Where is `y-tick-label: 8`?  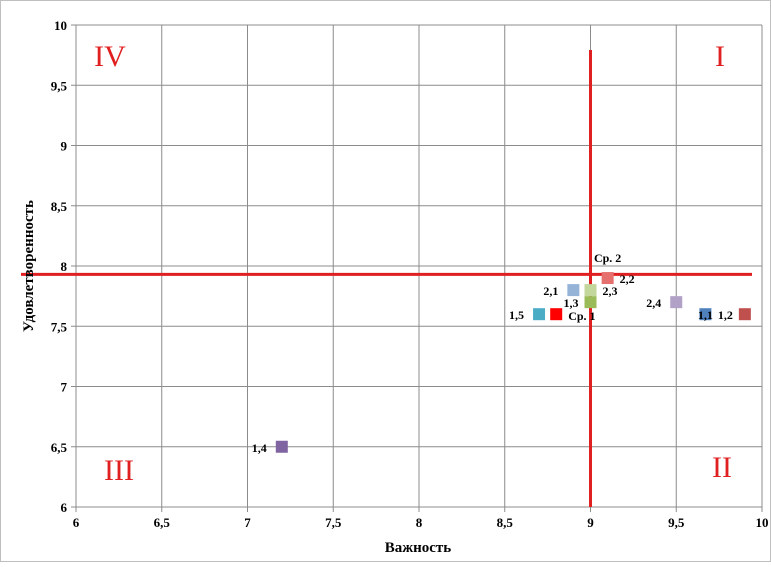 y-tick-label: 8 is located at coordinates (64, 266).